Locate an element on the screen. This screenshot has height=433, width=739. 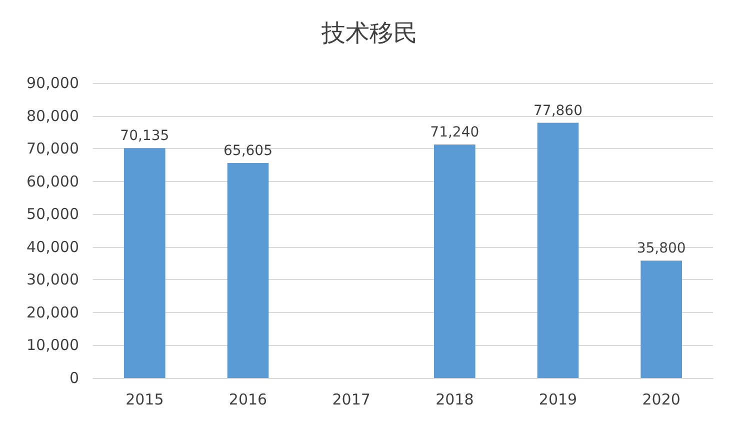
x-tick-label: 2018 is located at coordinates (455, 399).